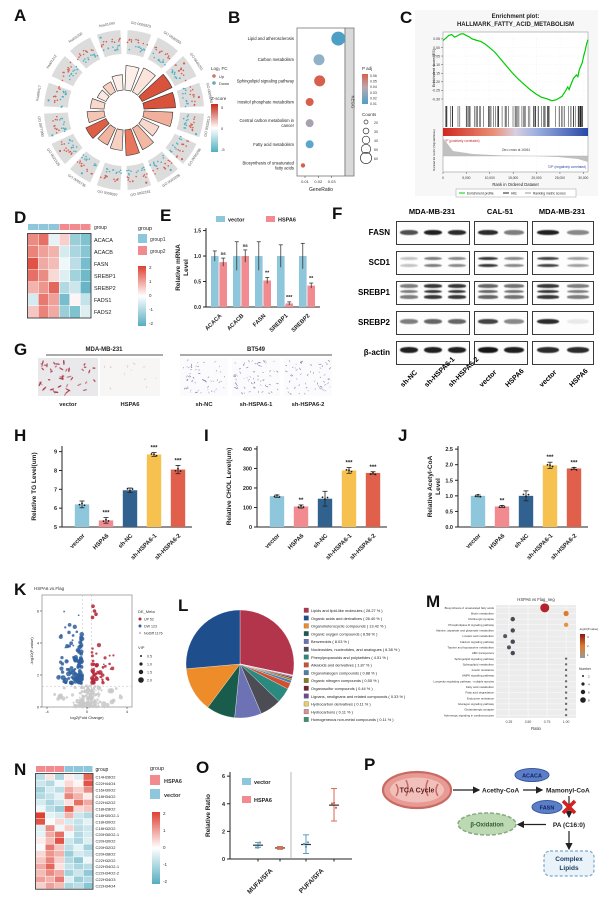 The width and height of the screenshot is (603, 905). I want to click on svg-text: Central carbon metabolism in, so click(267, 120).